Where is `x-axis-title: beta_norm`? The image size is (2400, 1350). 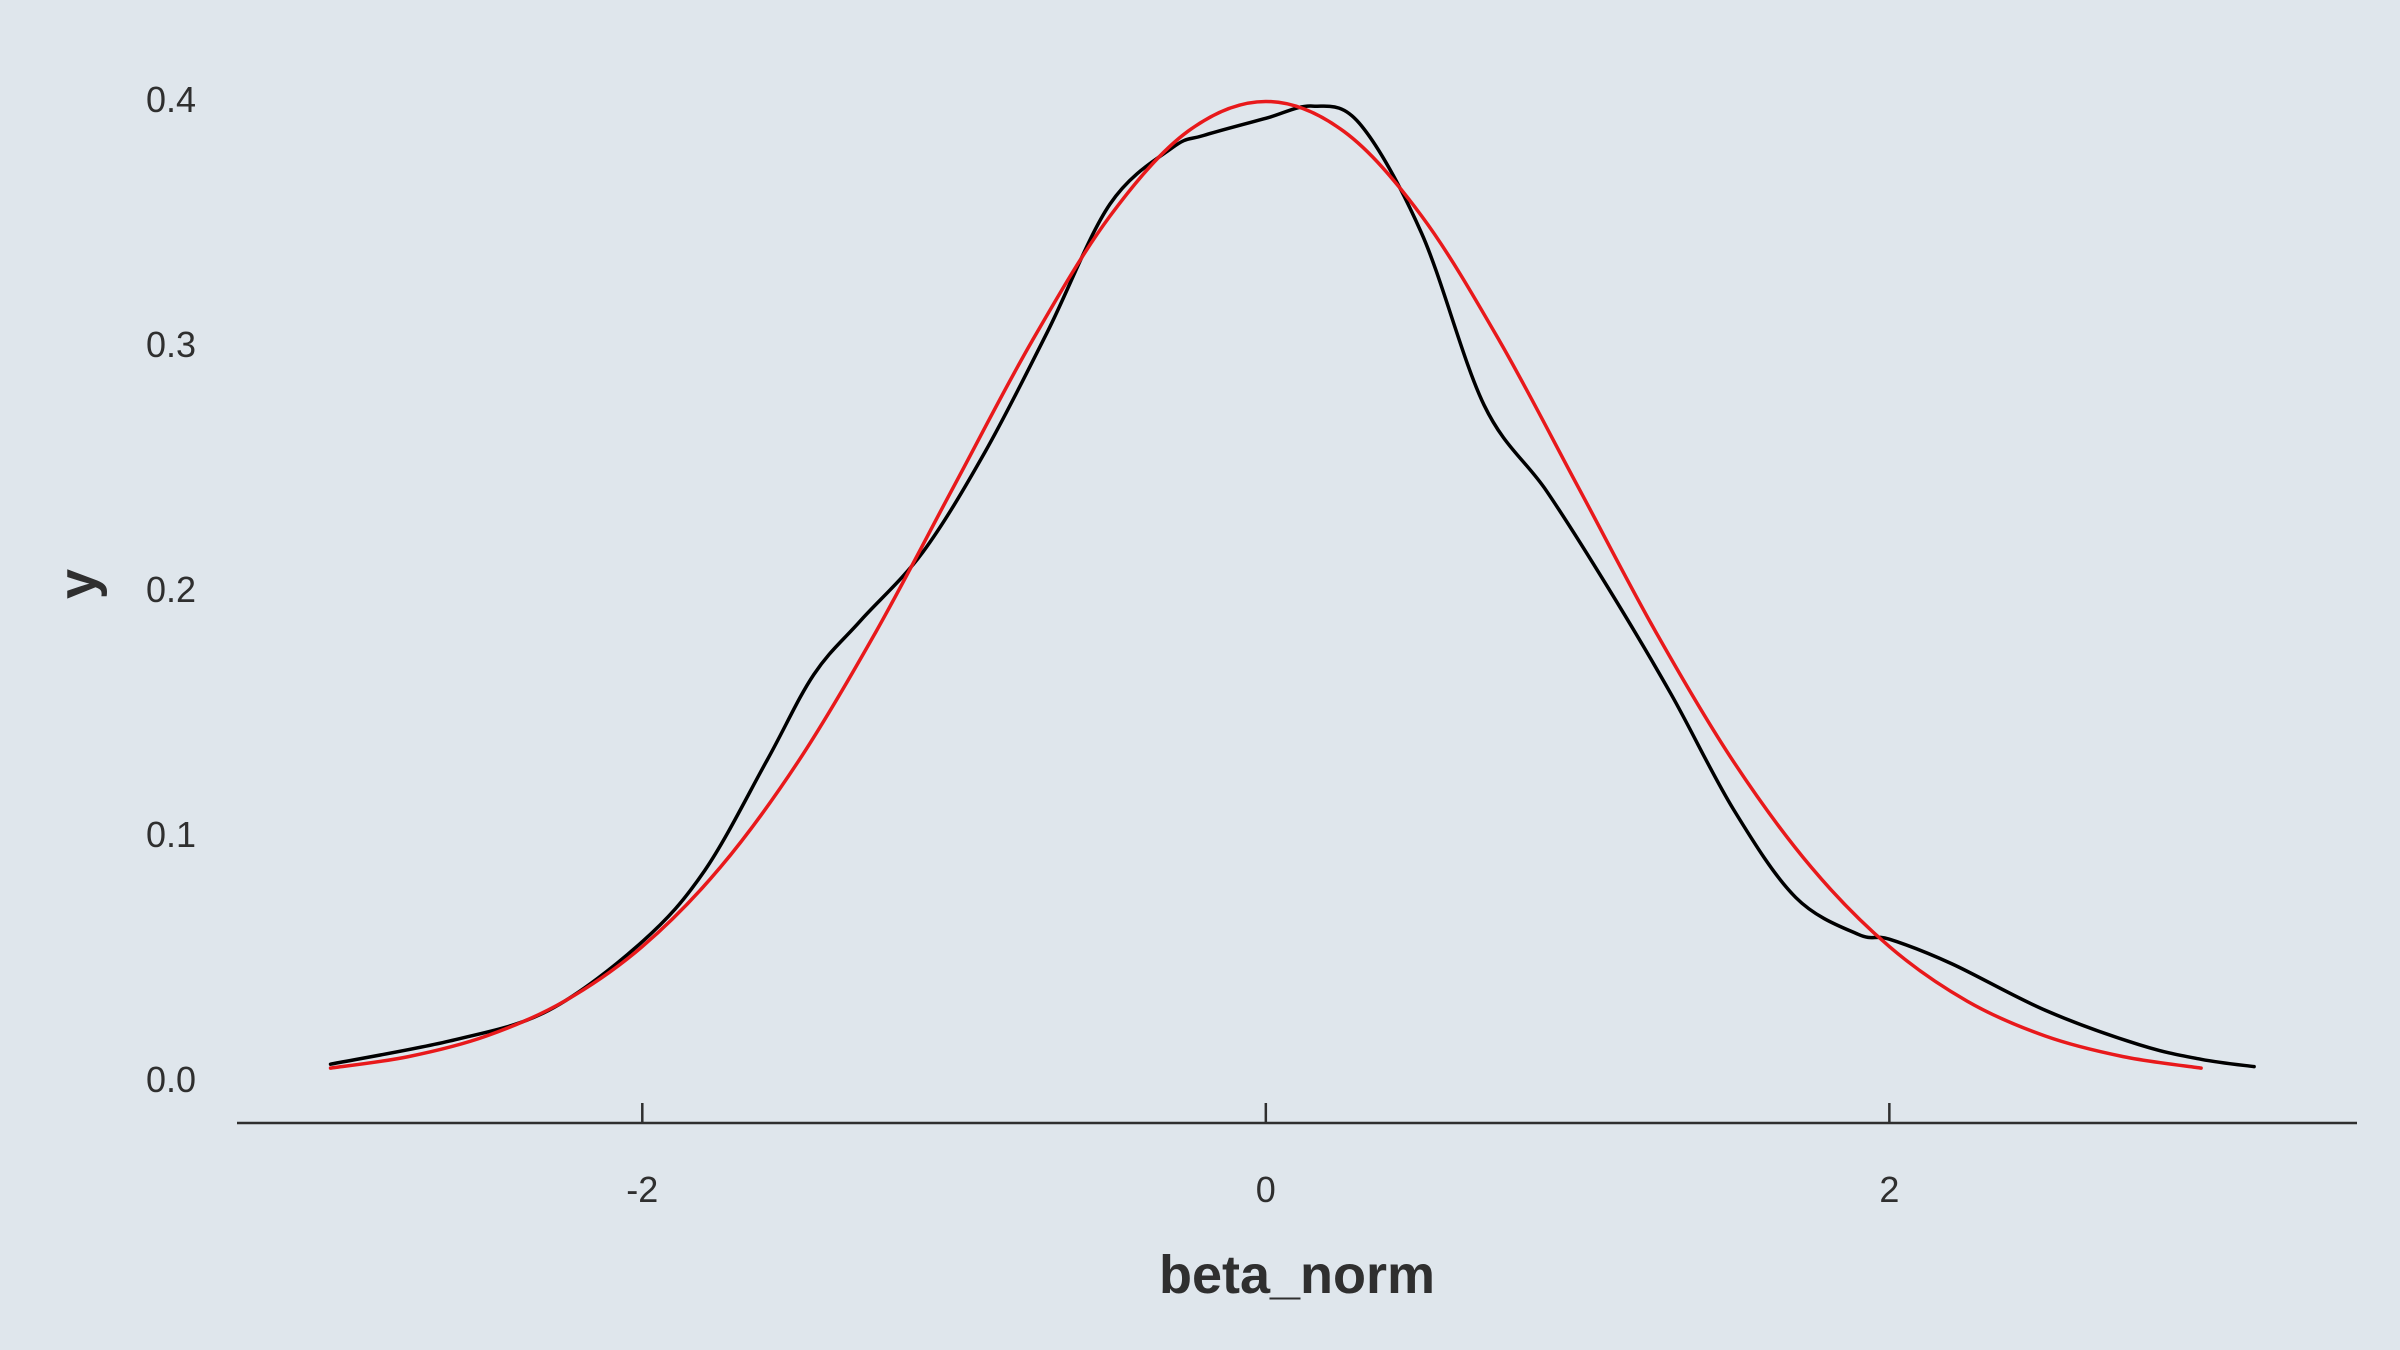
x-axis-title: beta_norm is located at coordinates (1297, 1275).